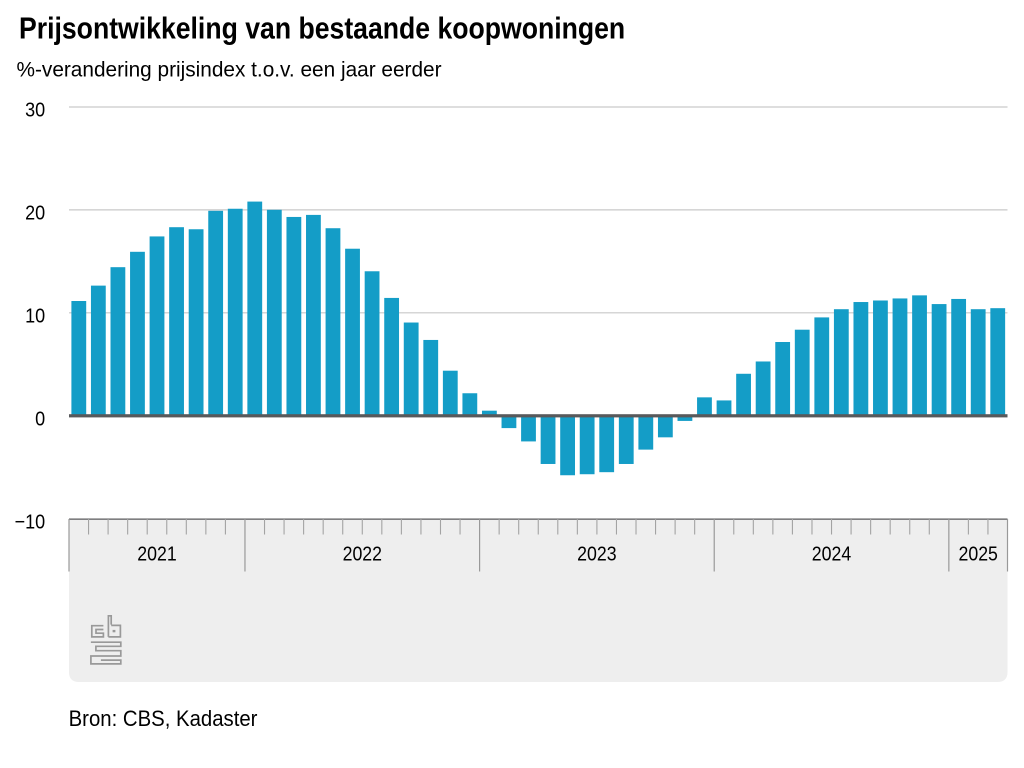  I want to click on svg-text: 2024, so click(832, 554).